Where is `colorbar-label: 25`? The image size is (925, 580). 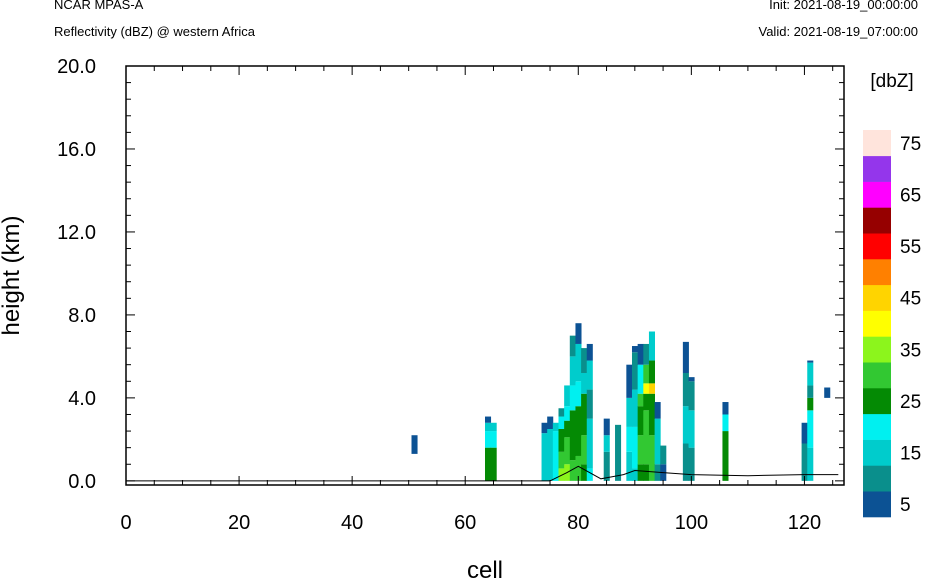 colorbar-label: 25 is located at coordinates (910, 402).